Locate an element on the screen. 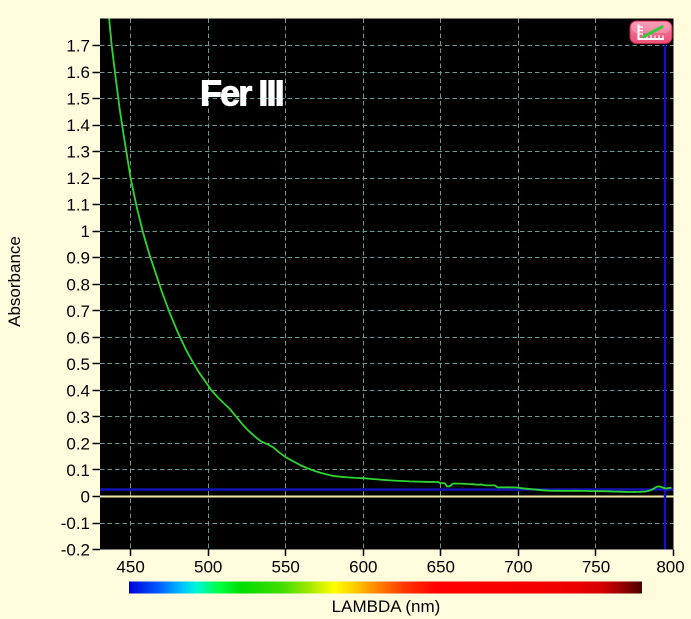  svg-text: 0.8 is located at coordinates (78, 284).